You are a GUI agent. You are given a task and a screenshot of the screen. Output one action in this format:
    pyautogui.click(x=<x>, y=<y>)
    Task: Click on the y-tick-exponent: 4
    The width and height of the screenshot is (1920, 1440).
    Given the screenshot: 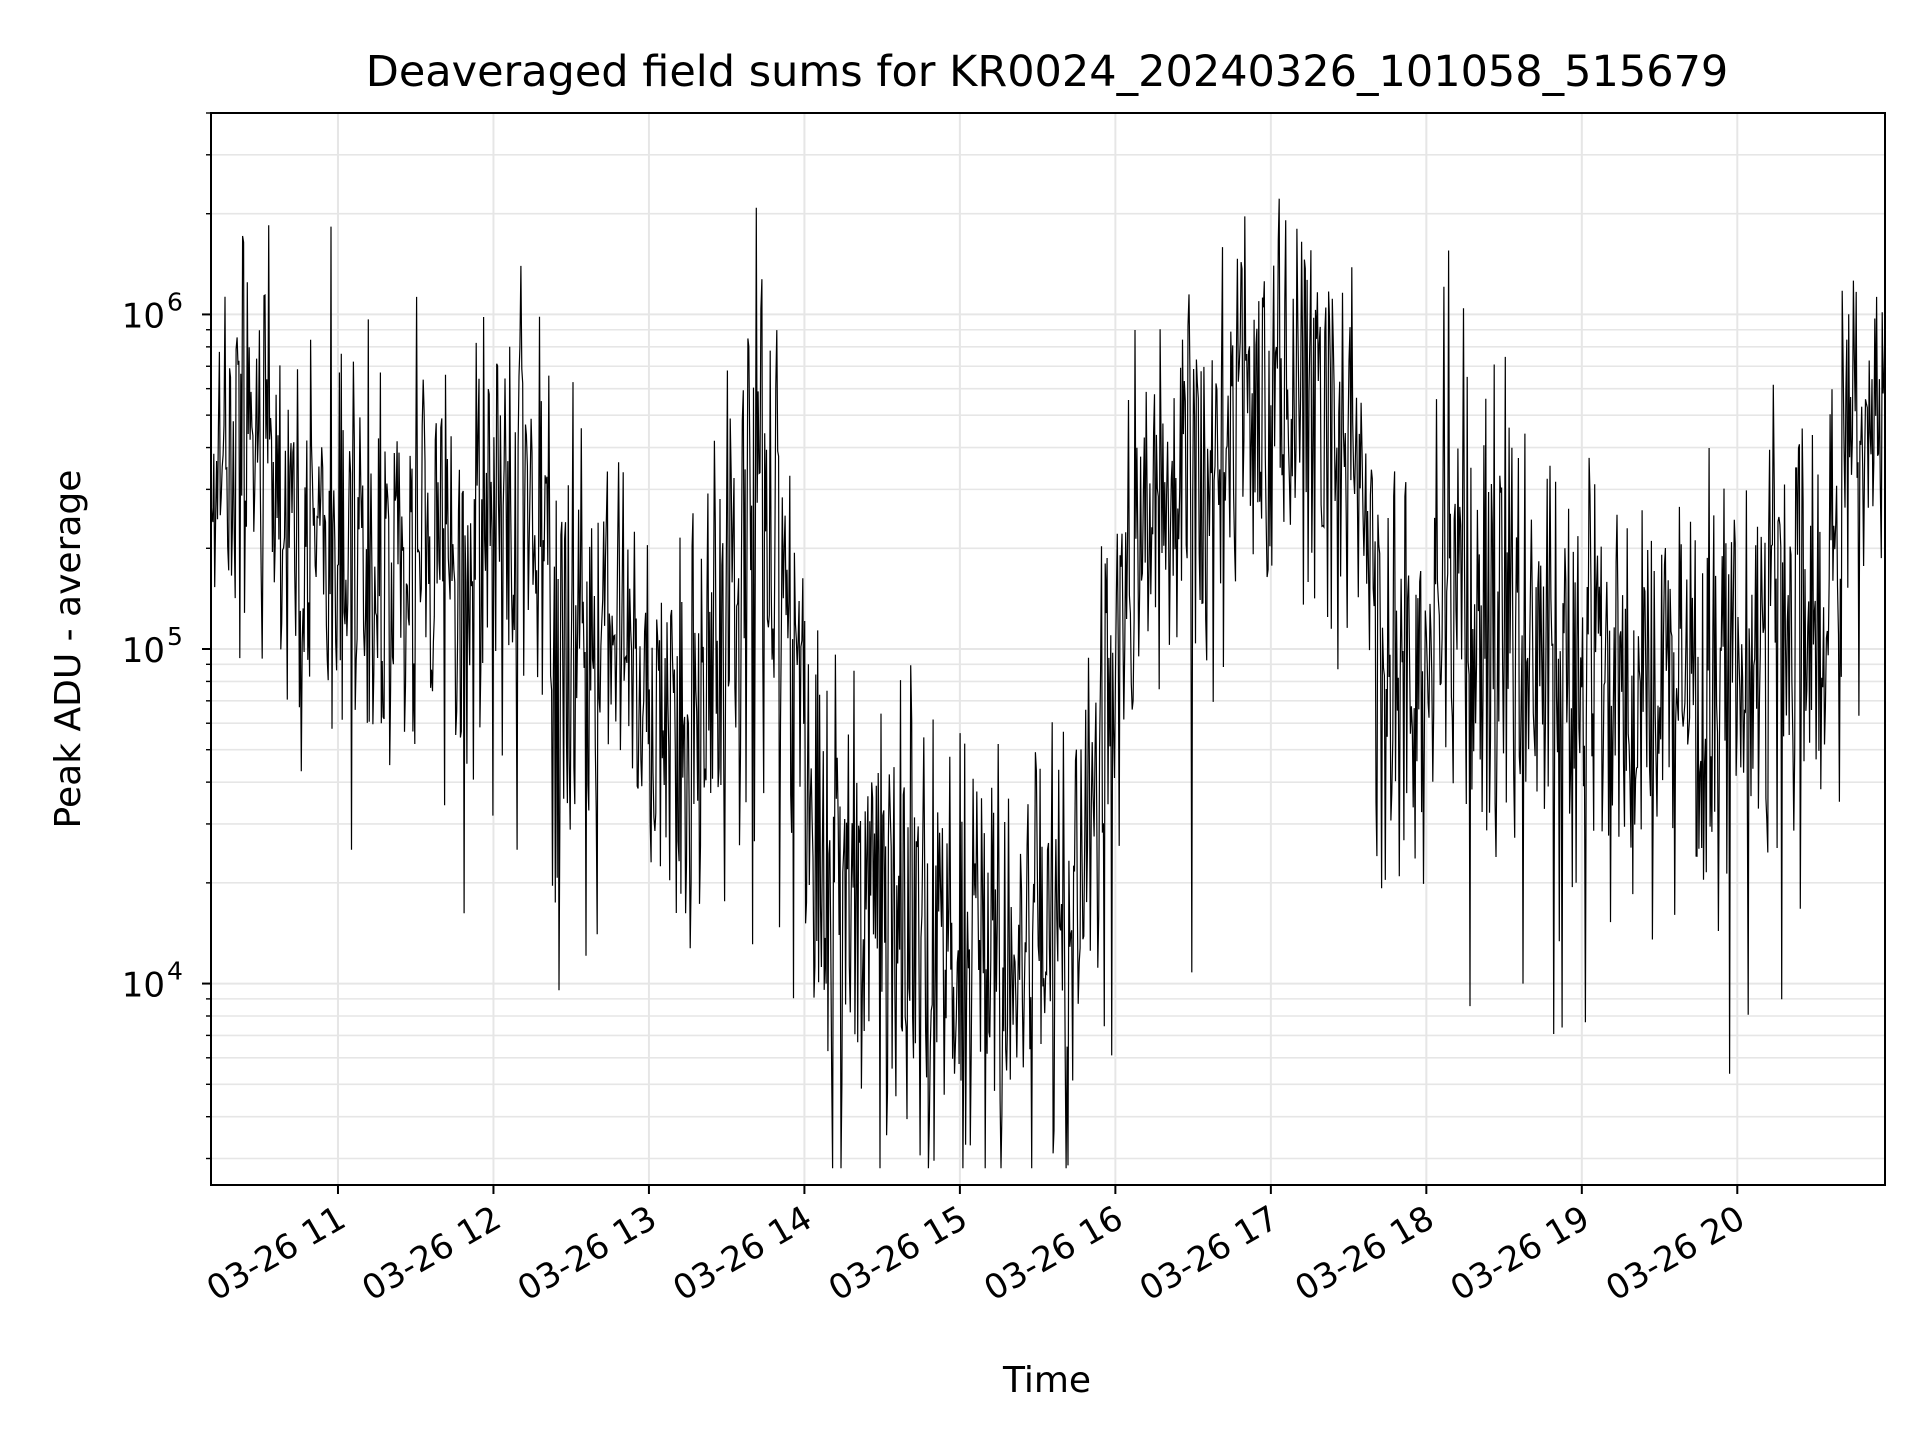 What is the action you would take?
    pyautogui.click(x=175, y=971)
    